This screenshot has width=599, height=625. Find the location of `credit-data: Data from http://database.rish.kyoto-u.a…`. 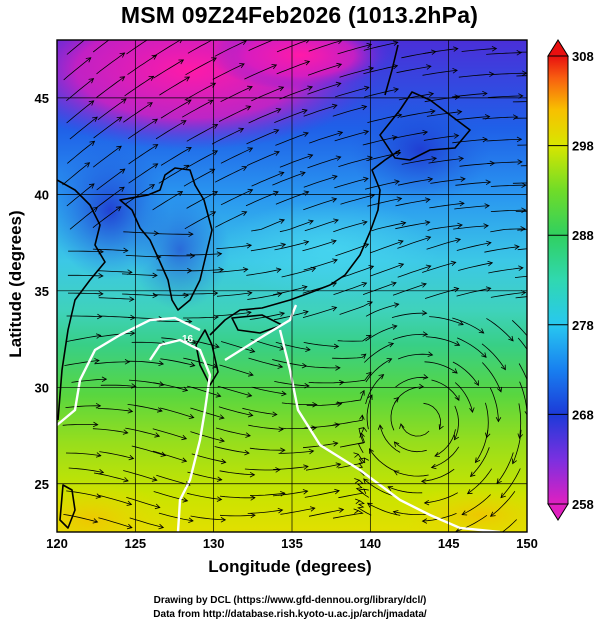

credit-data: Data from http://database.rish.kyoto-u.a… is located at coordinates (290, 614).